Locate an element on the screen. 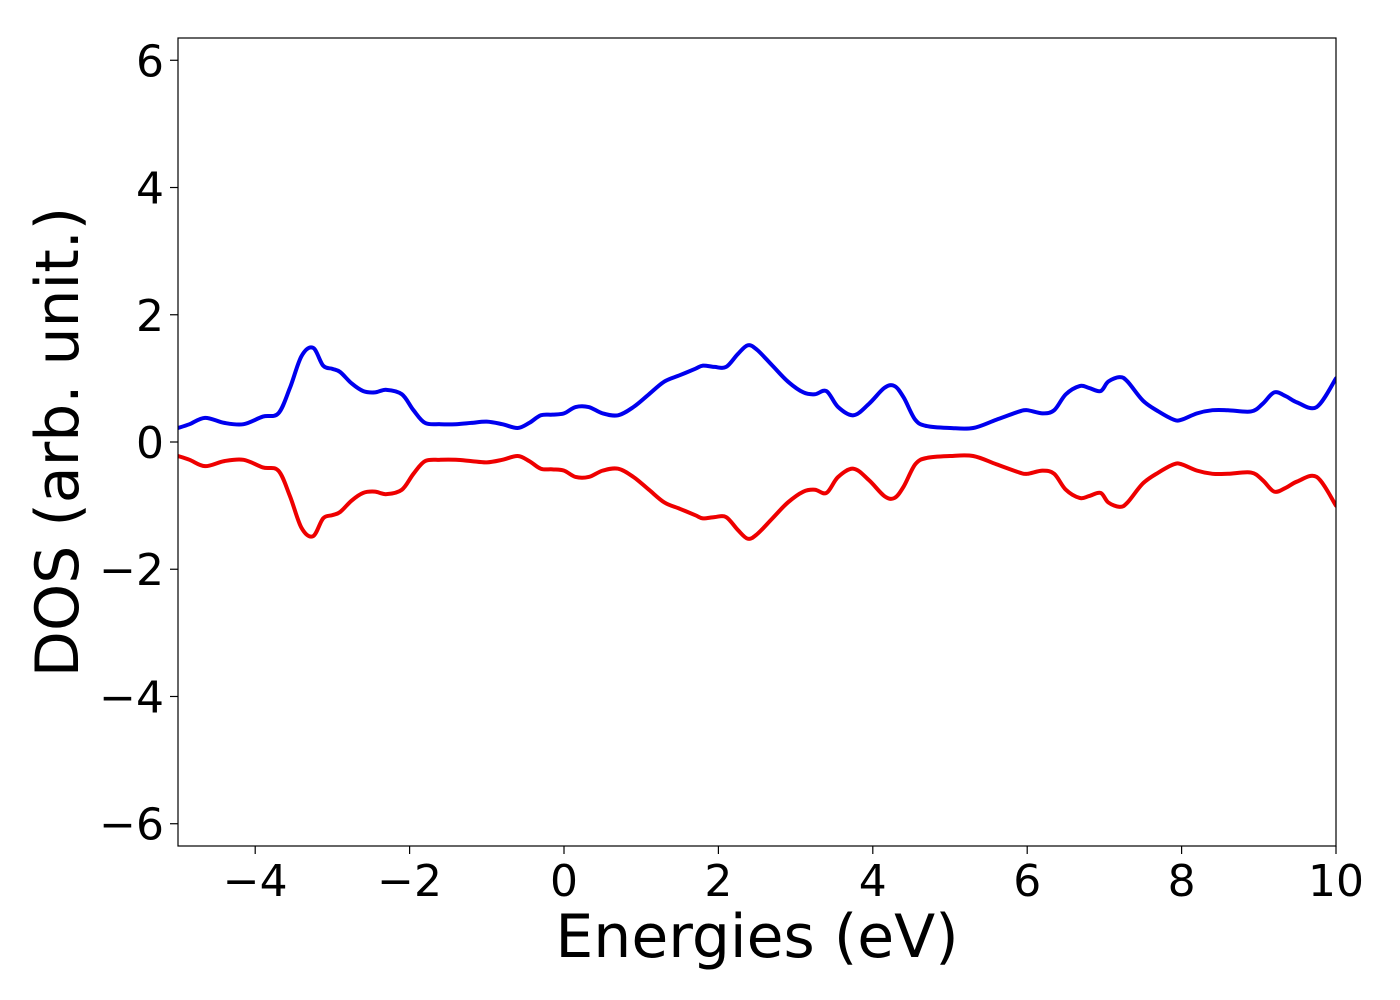 The width and height of the screenshot is (1400, 1000). x-tick-label: 10 is located at coordinates (1336, 881).